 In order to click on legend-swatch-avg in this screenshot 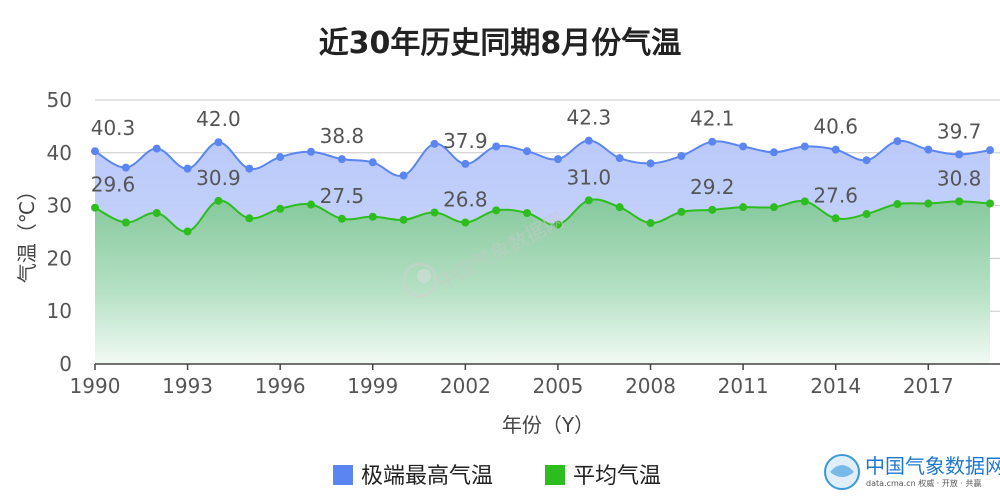, I will do `click(555, 475)`.